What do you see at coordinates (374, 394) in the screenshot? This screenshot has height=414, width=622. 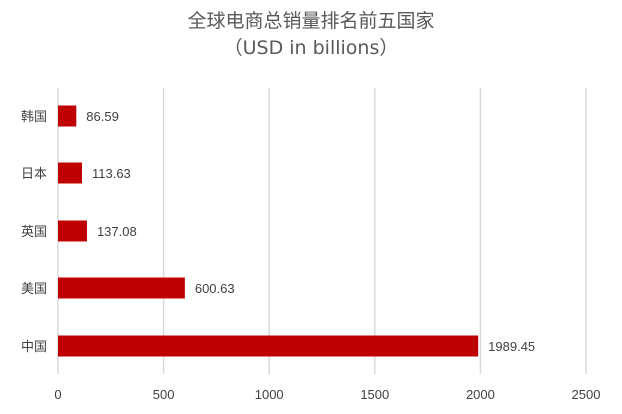 I see `x-tick-label: 1500` at bounding box center [374, 394].